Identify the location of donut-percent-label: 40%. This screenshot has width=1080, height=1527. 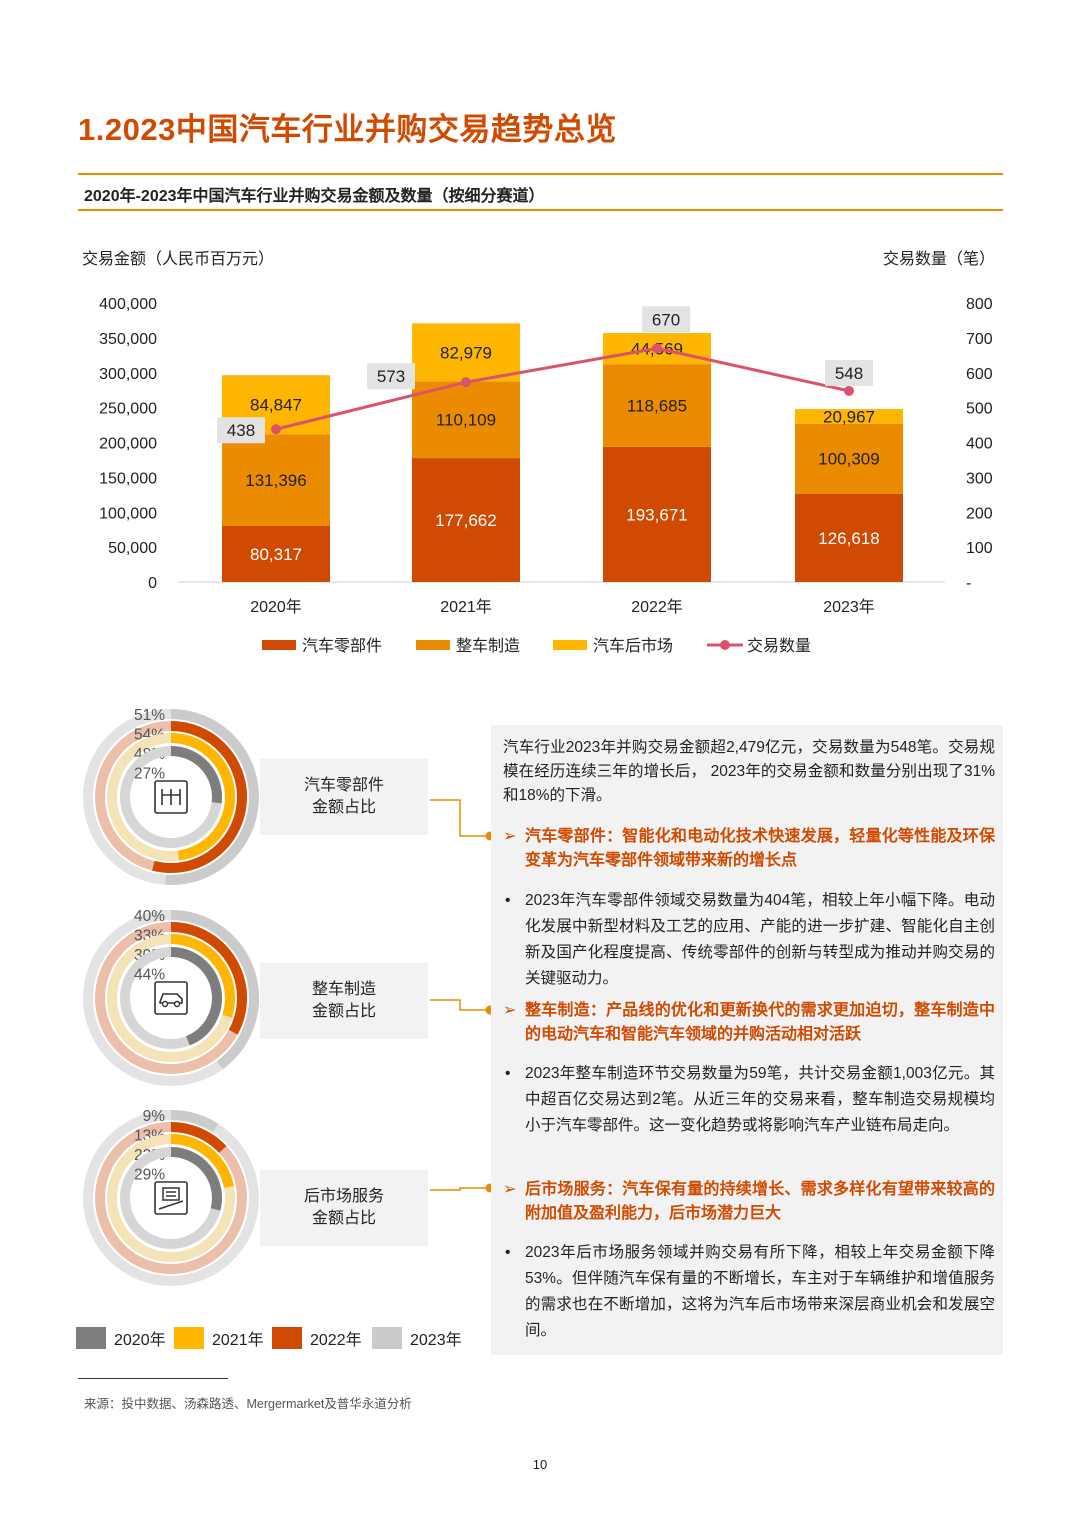
(149, 916).